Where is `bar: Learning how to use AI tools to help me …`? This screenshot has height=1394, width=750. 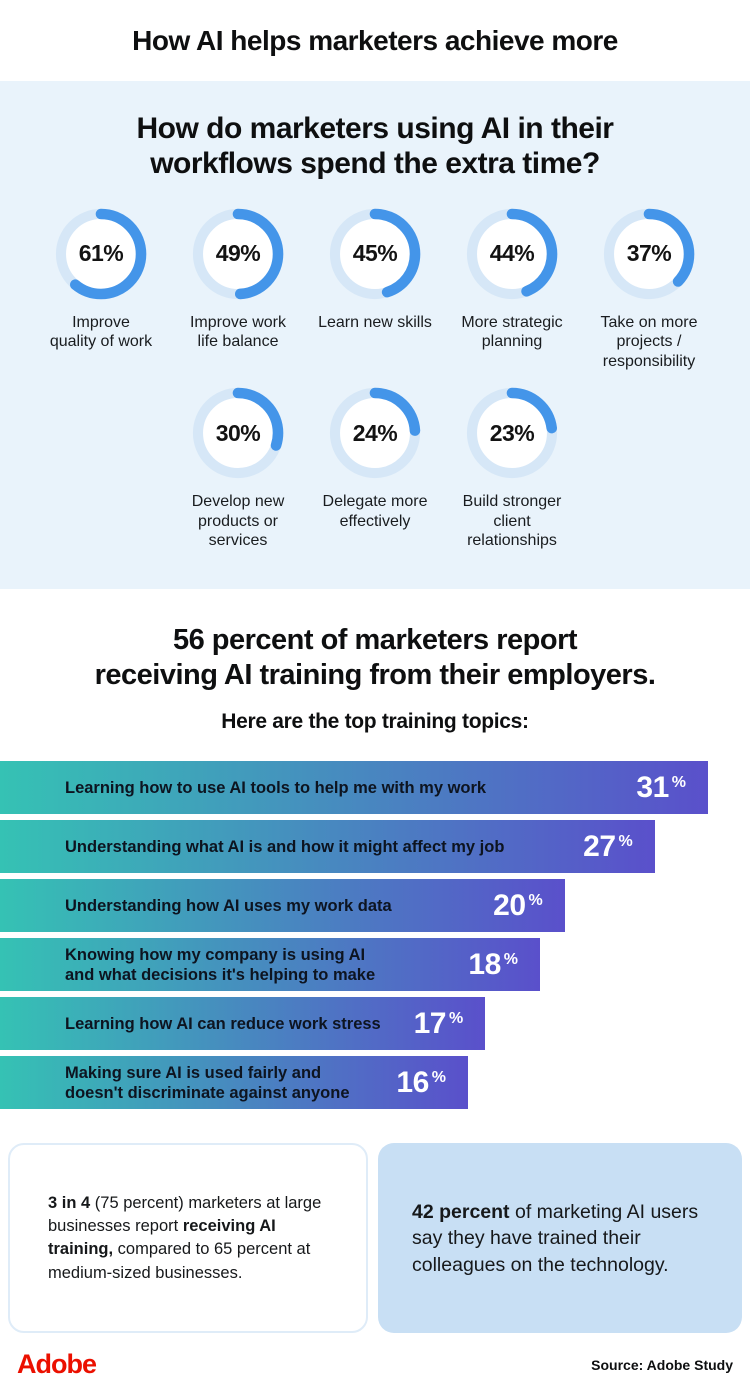
bar: Learning how to use AI tools to help me … is located at coordinates (354, 788).